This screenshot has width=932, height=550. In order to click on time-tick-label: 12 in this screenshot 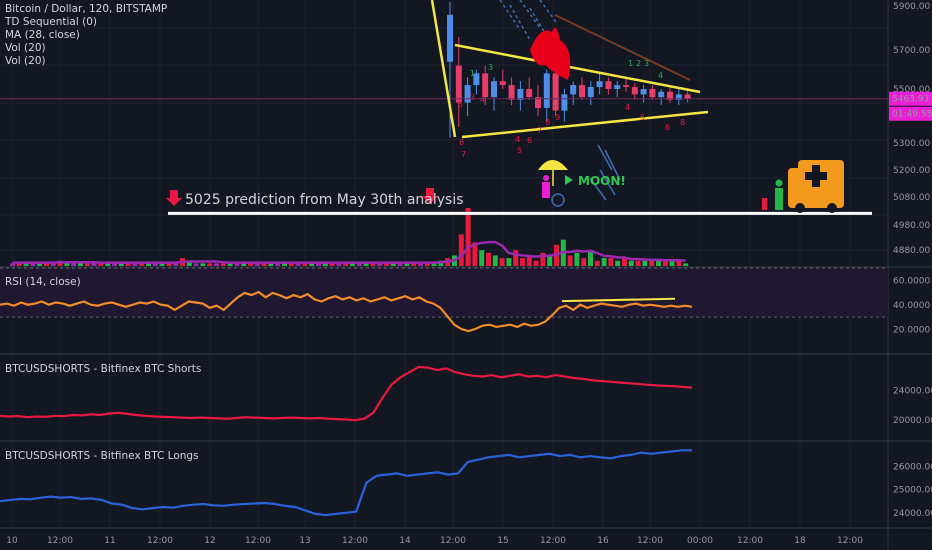, I will do `click(209, 541)`.